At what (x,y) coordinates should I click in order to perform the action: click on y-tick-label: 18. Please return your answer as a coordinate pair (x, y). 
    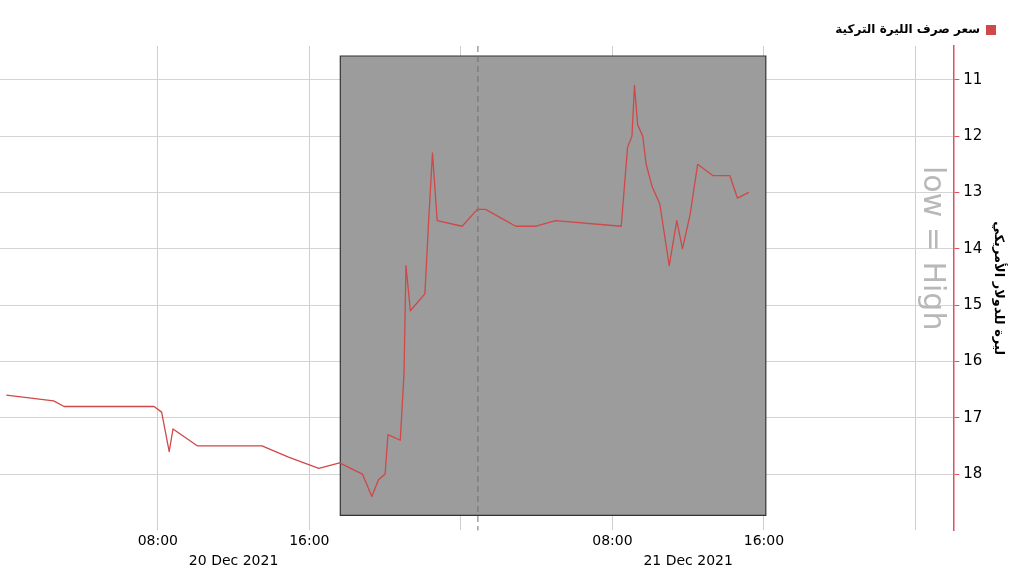
    Looking at the image, I should click on (973, 472).